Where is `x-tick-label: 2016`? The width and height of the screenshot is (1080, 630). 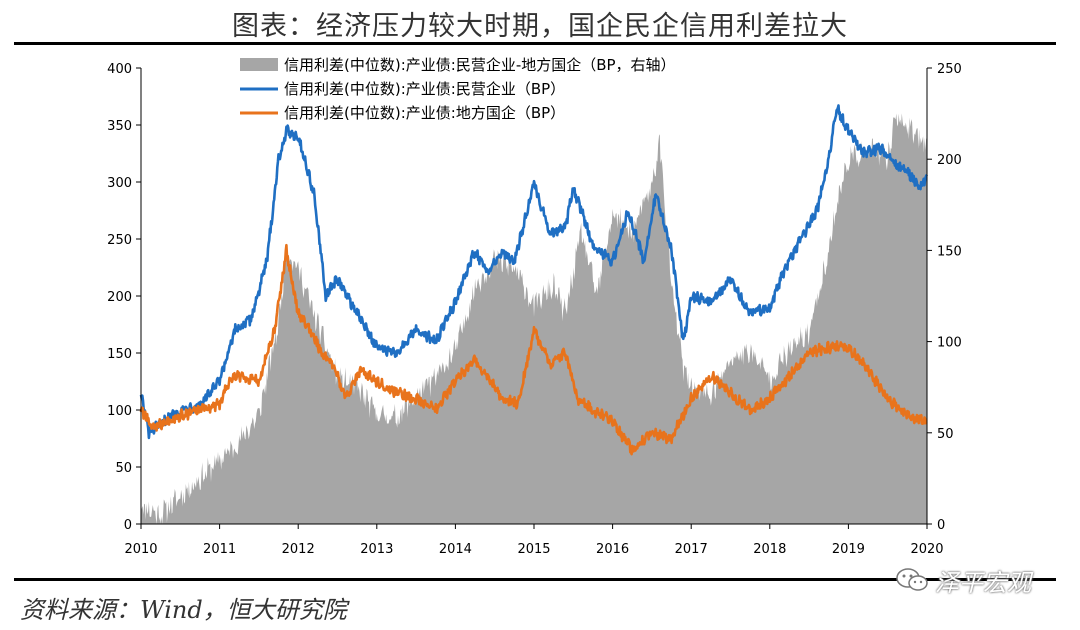 x-tick-label: 2016 is located at coordinates (612, 549).